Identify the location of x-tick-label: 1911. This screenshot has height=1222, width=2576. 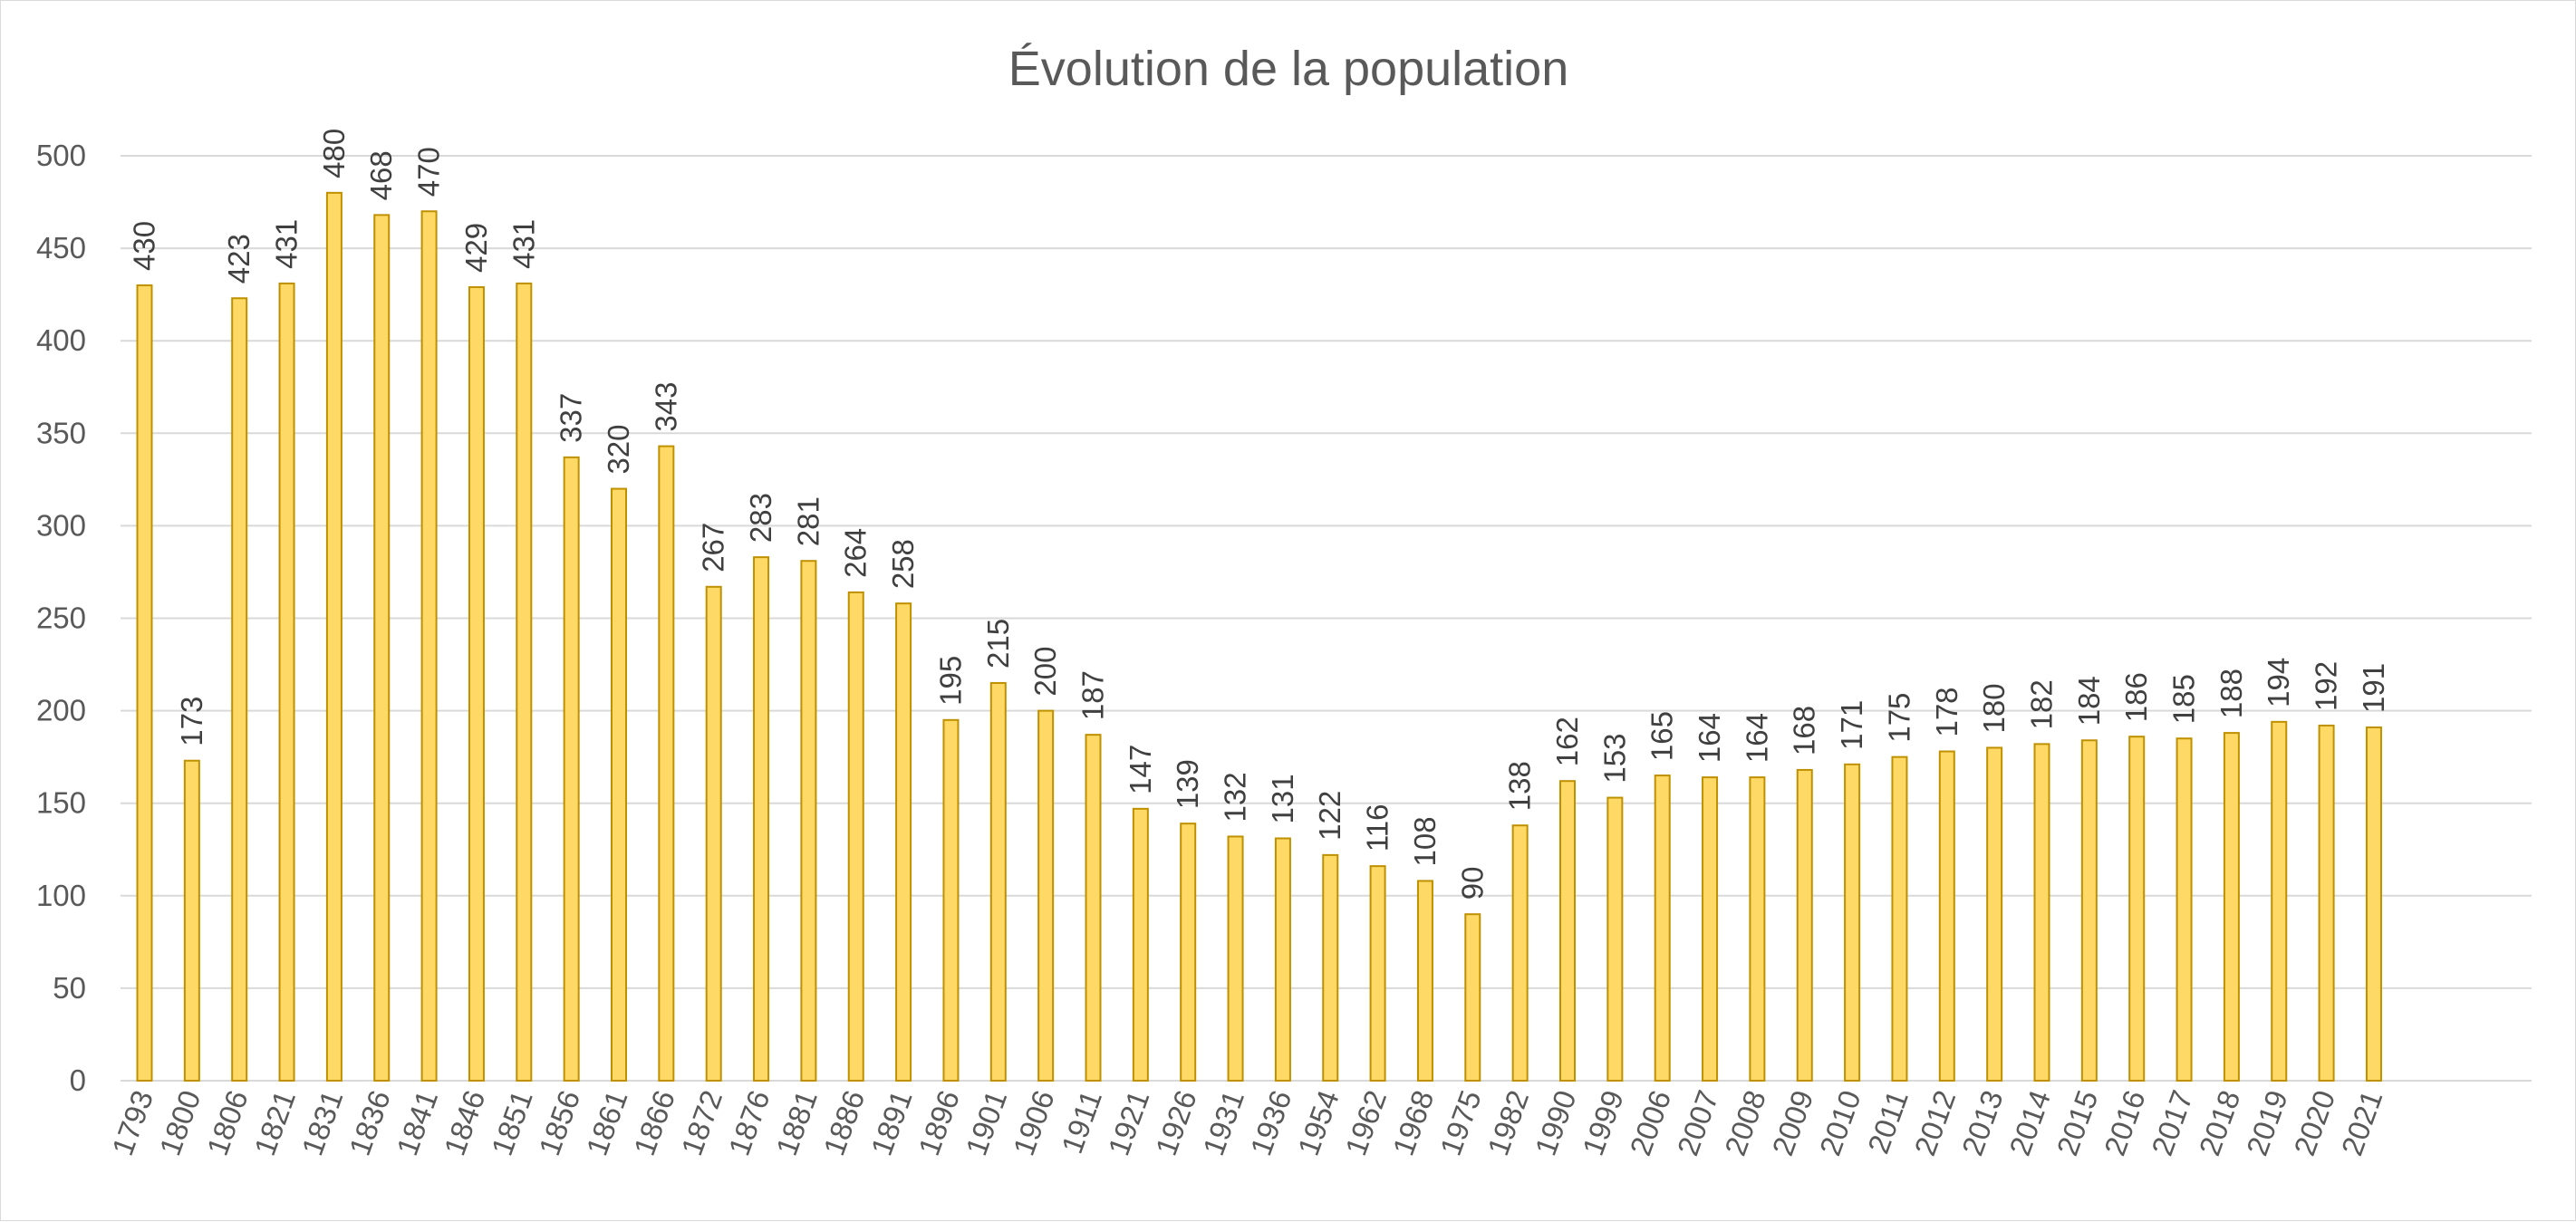
(1081, 1122).